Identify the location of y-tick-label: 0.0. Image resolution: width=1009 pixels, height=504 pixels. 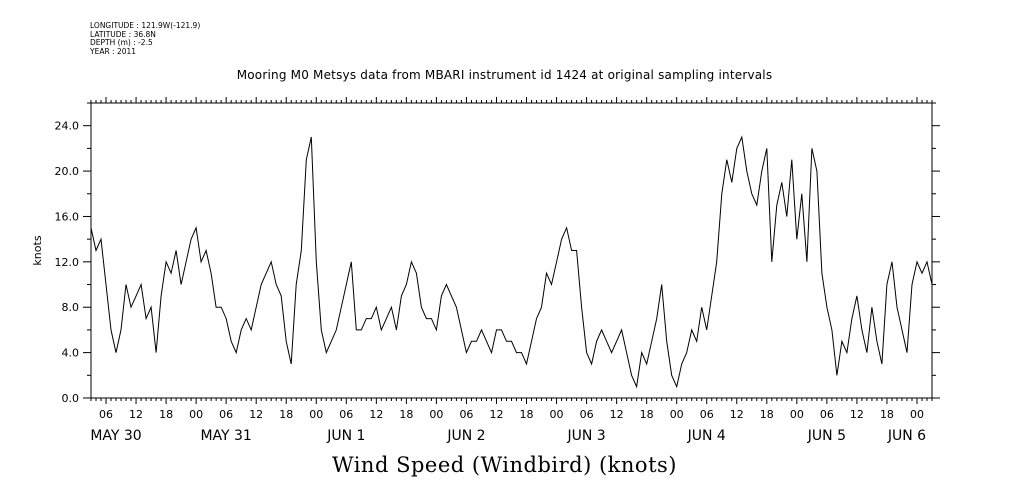
(71, 398).